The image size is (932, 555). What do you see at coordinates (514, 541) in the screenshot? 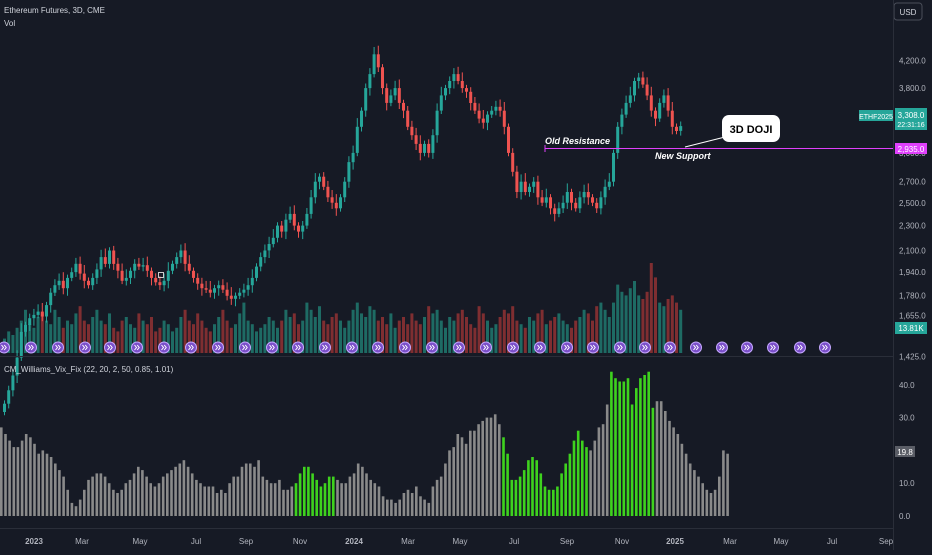
I see `time-tick-label: Jul` at bounding box center [514, 541].